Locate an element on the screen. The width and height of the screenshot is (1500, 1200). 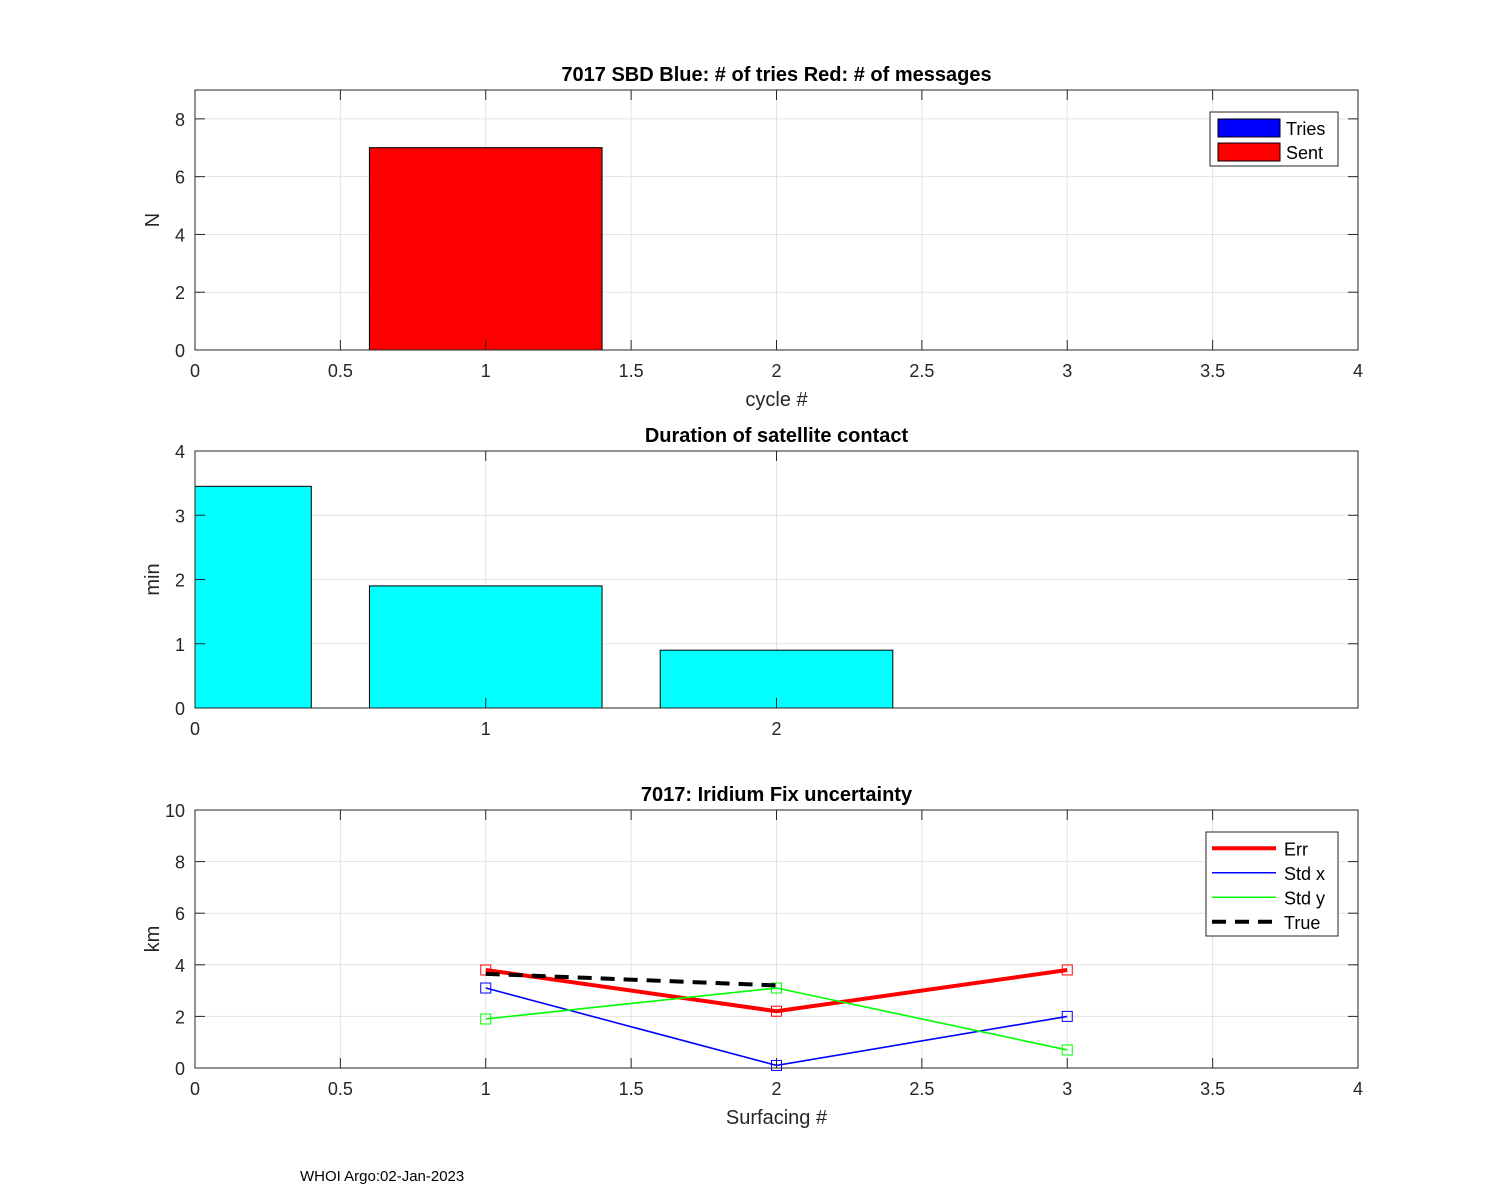
chart-title: Duration of satellite contact is located at coordinates (777, 436).